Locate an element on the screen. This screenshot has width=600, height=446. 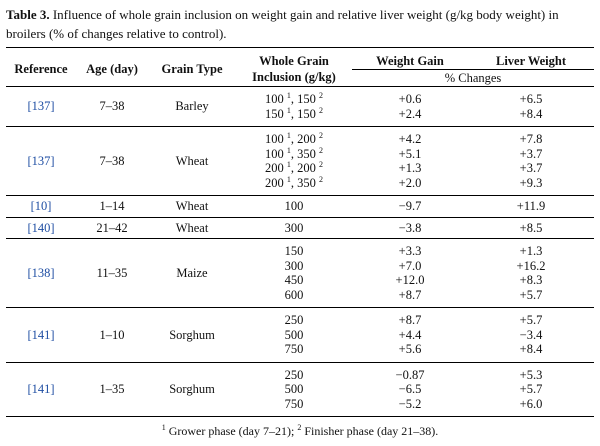
weight-gain-value: −9.7 is located at coordinates (410, 206).